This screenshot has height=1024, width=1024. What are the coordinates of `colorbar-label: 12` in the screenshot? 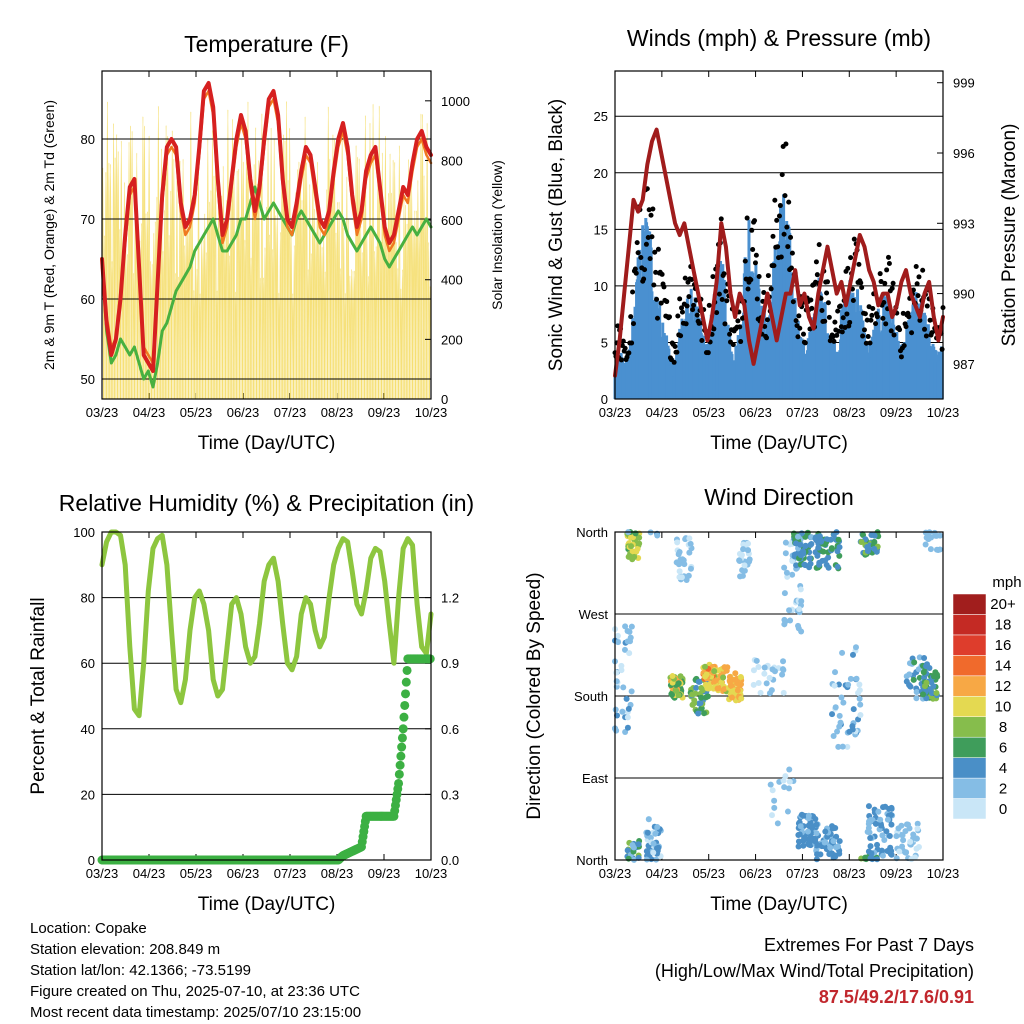 It's located at (1003, 686).